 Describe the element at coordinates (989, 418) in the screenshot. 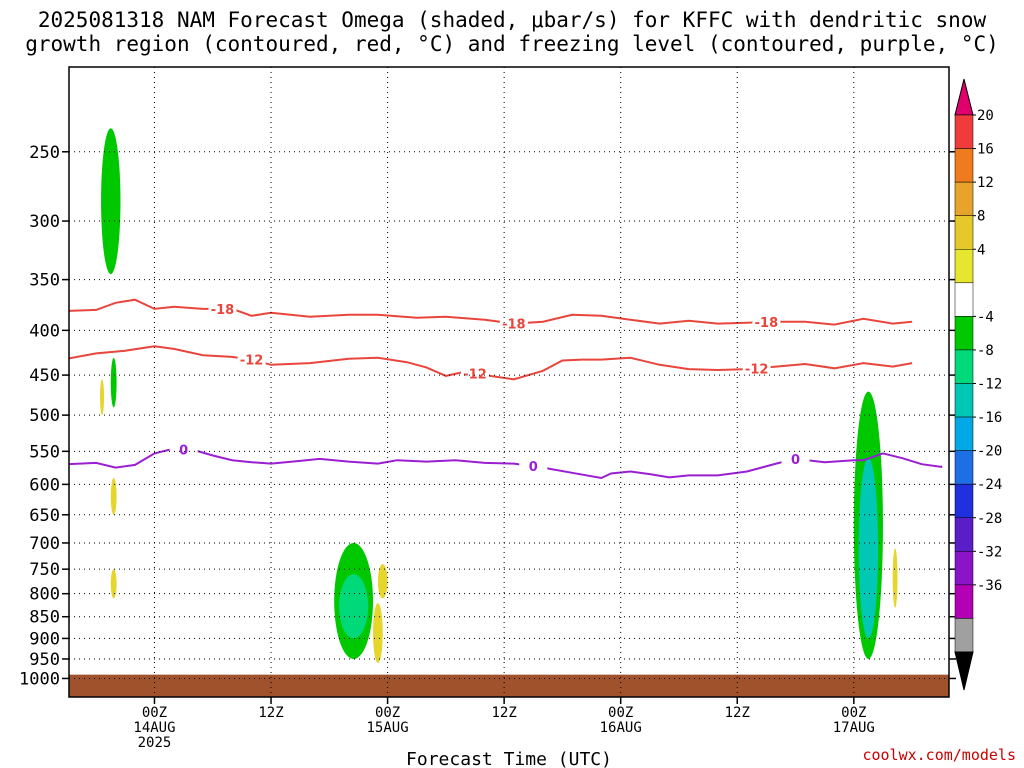

I see `colorbar-label: -16` at that location.